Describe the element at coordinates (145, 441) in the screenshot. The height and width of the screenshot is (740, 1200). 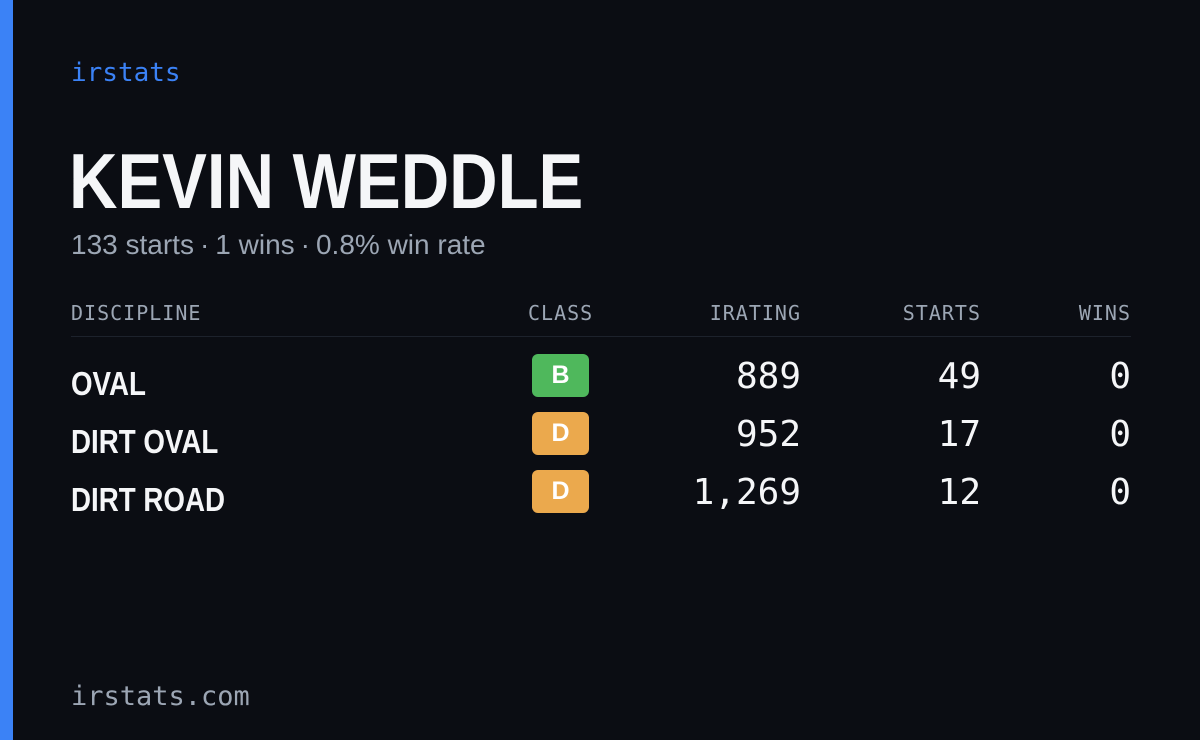
I see `discipline-name: DIRT OVAL` at that location.